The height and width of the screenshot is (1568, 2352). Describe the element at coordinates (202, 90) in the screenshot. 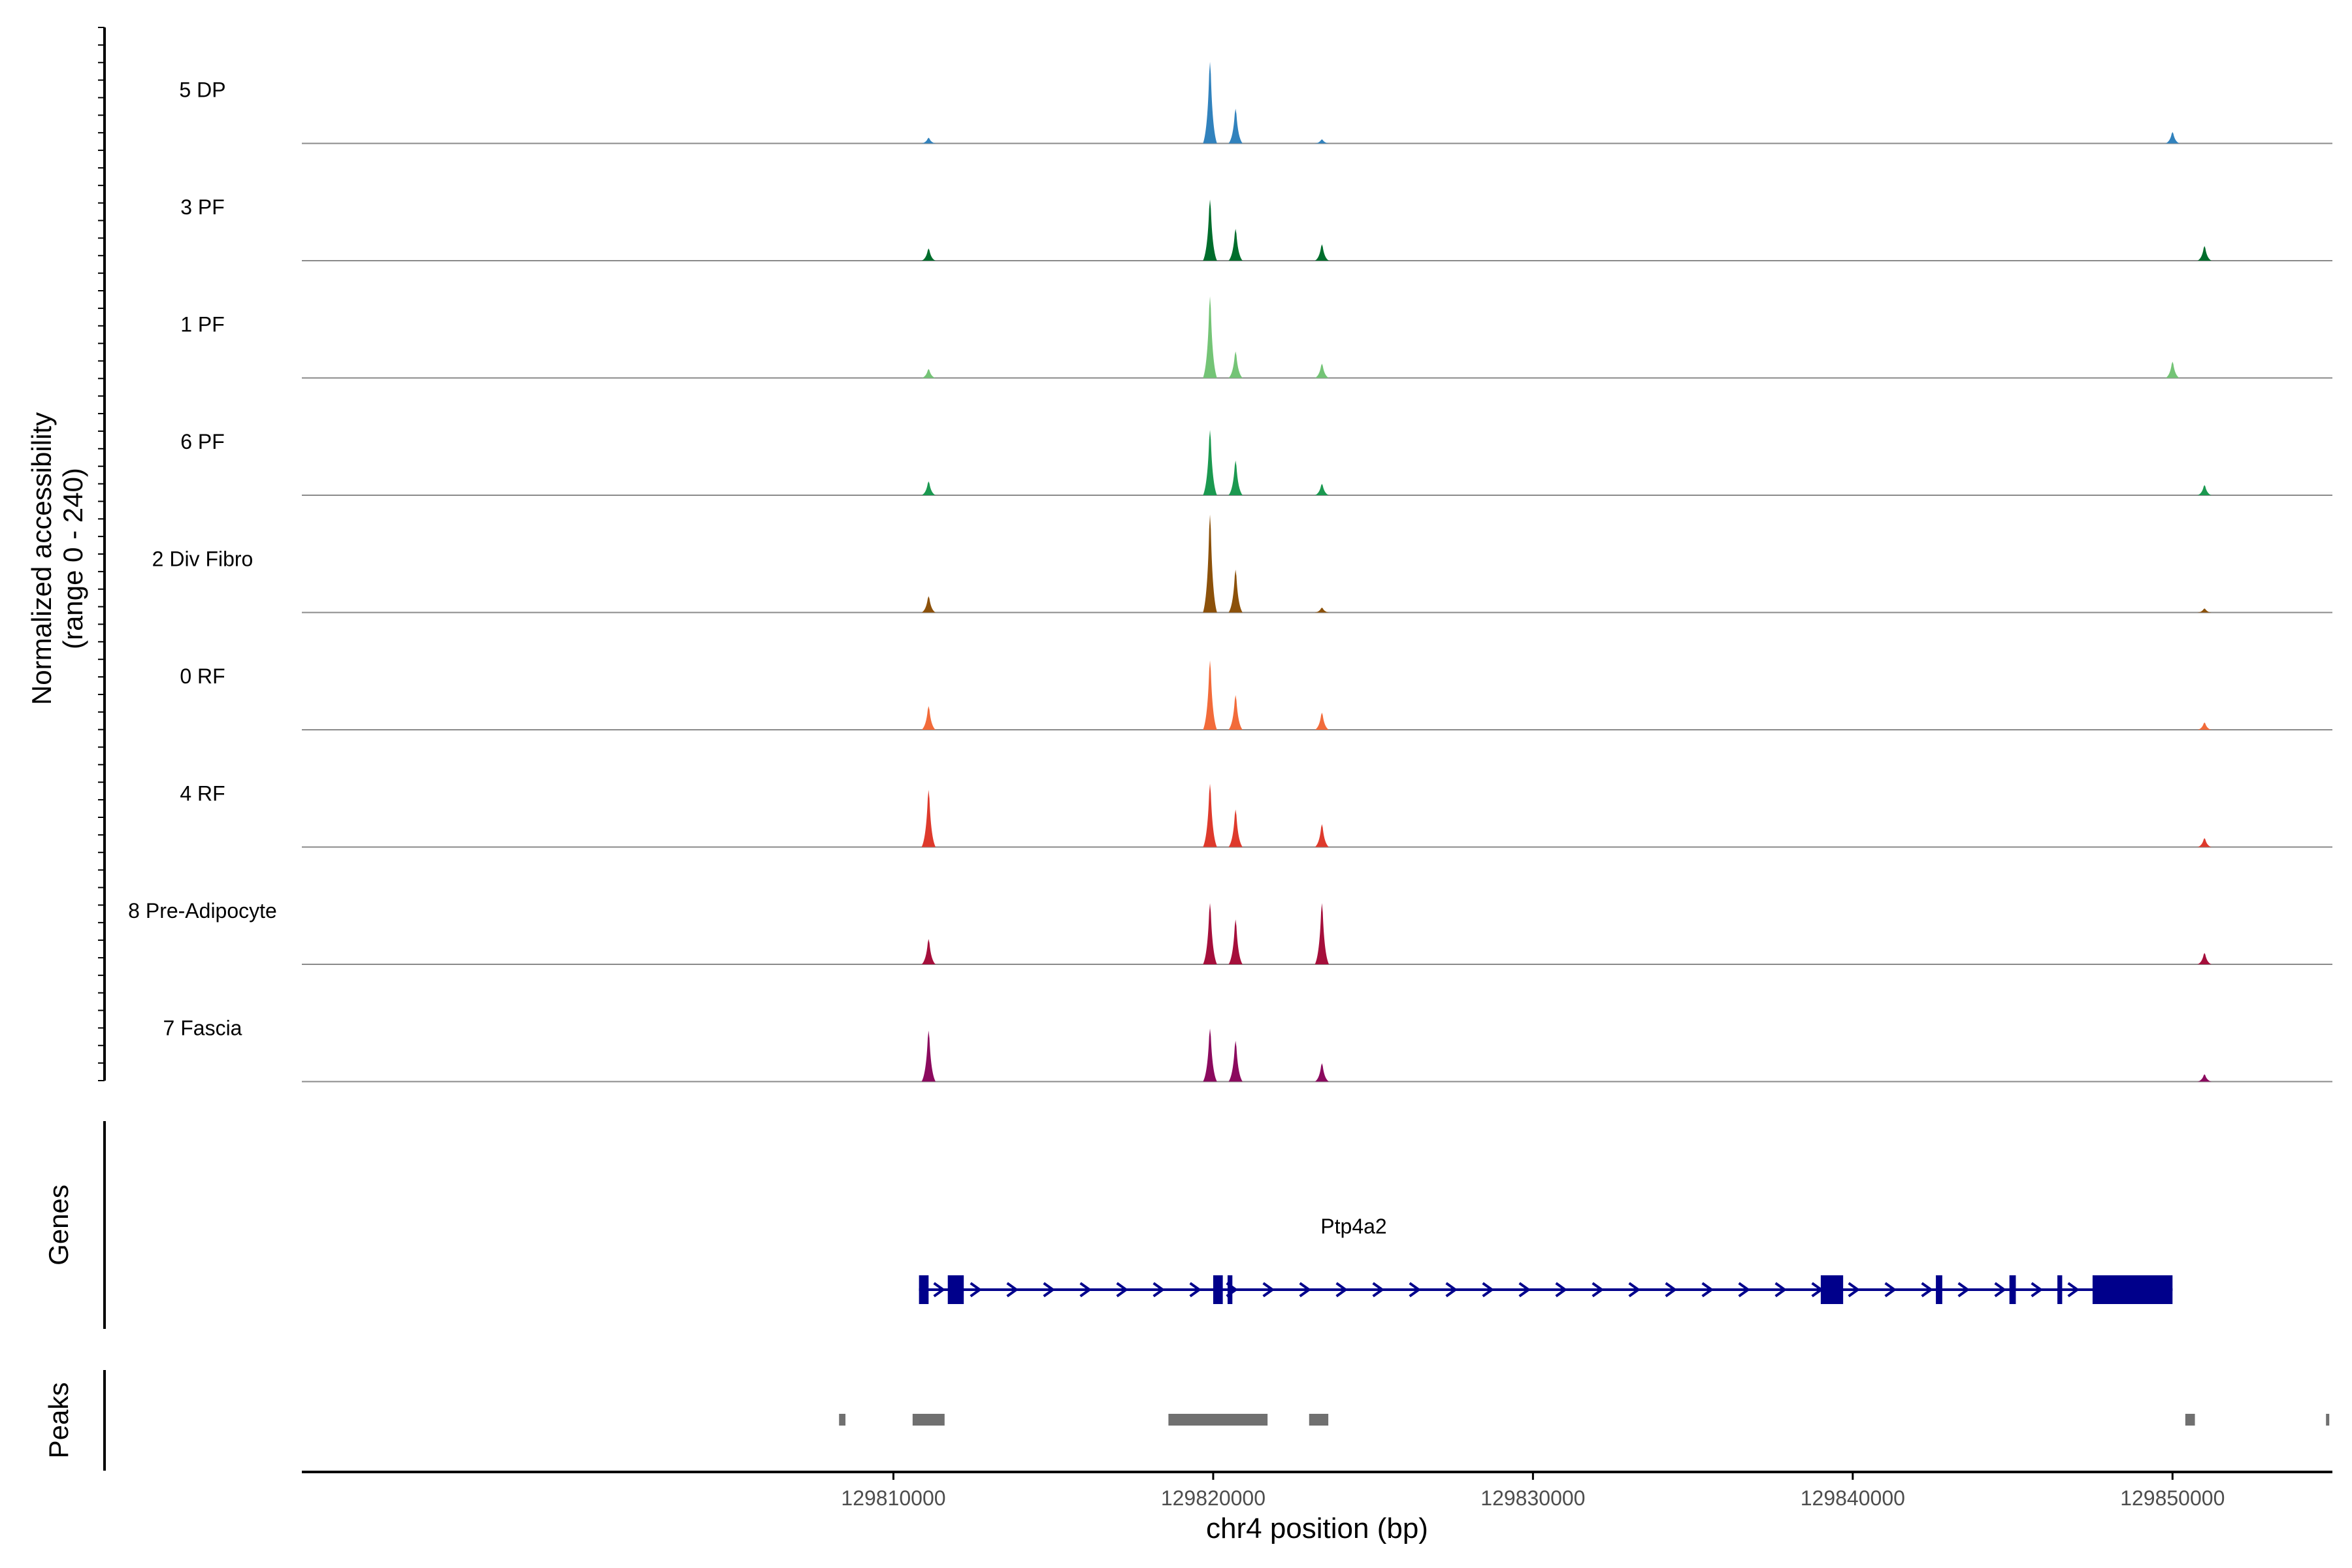

I see `track-label: 5 DP` at that location.